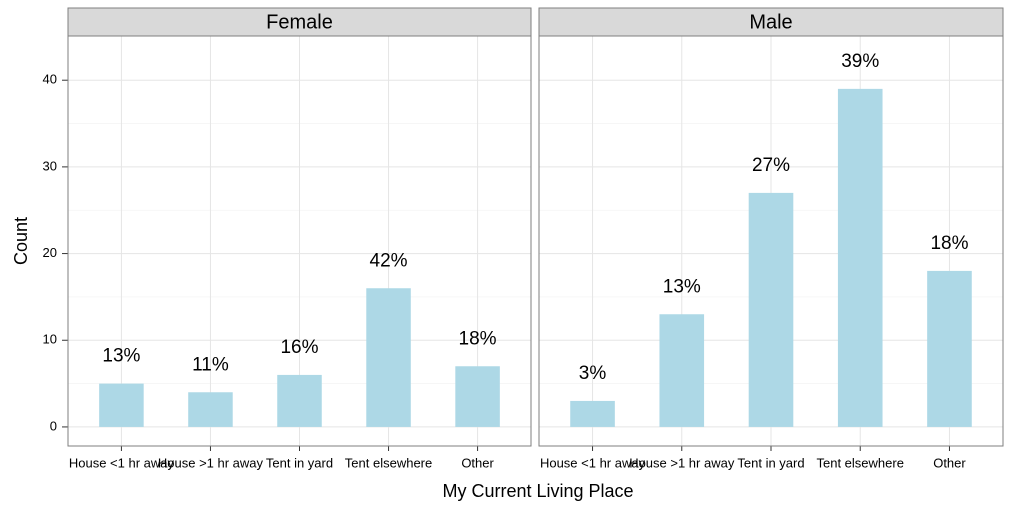 The height and width of the screenshot is (505, 1010). What do you see at coordinates (50, 79) in the screenshot?
I see `y-tick-label: 40` at bounding box center [50, 79].